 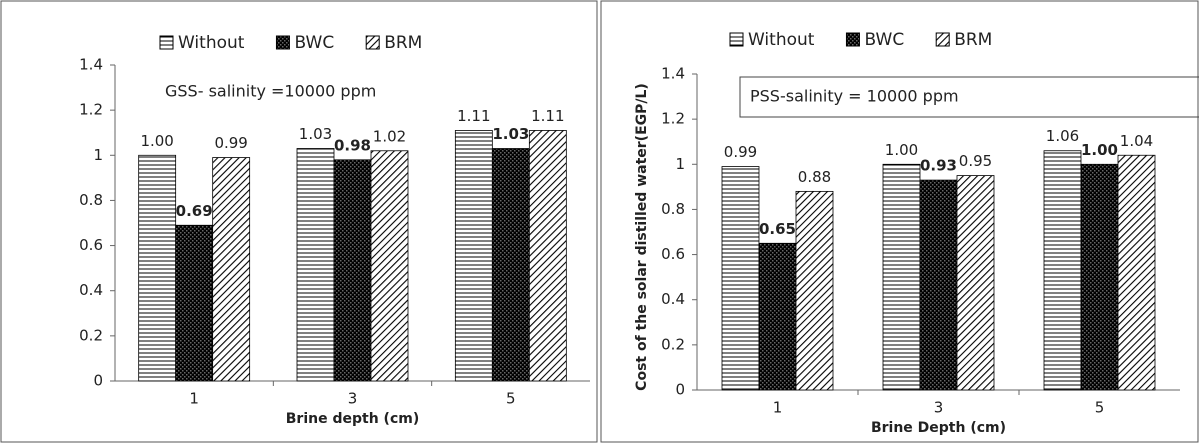 What do you see at coordinates (938, 428) in the screenshot?
I see `x-axis-label: Brine Depth (cm)` at bounding box center [938, 428].